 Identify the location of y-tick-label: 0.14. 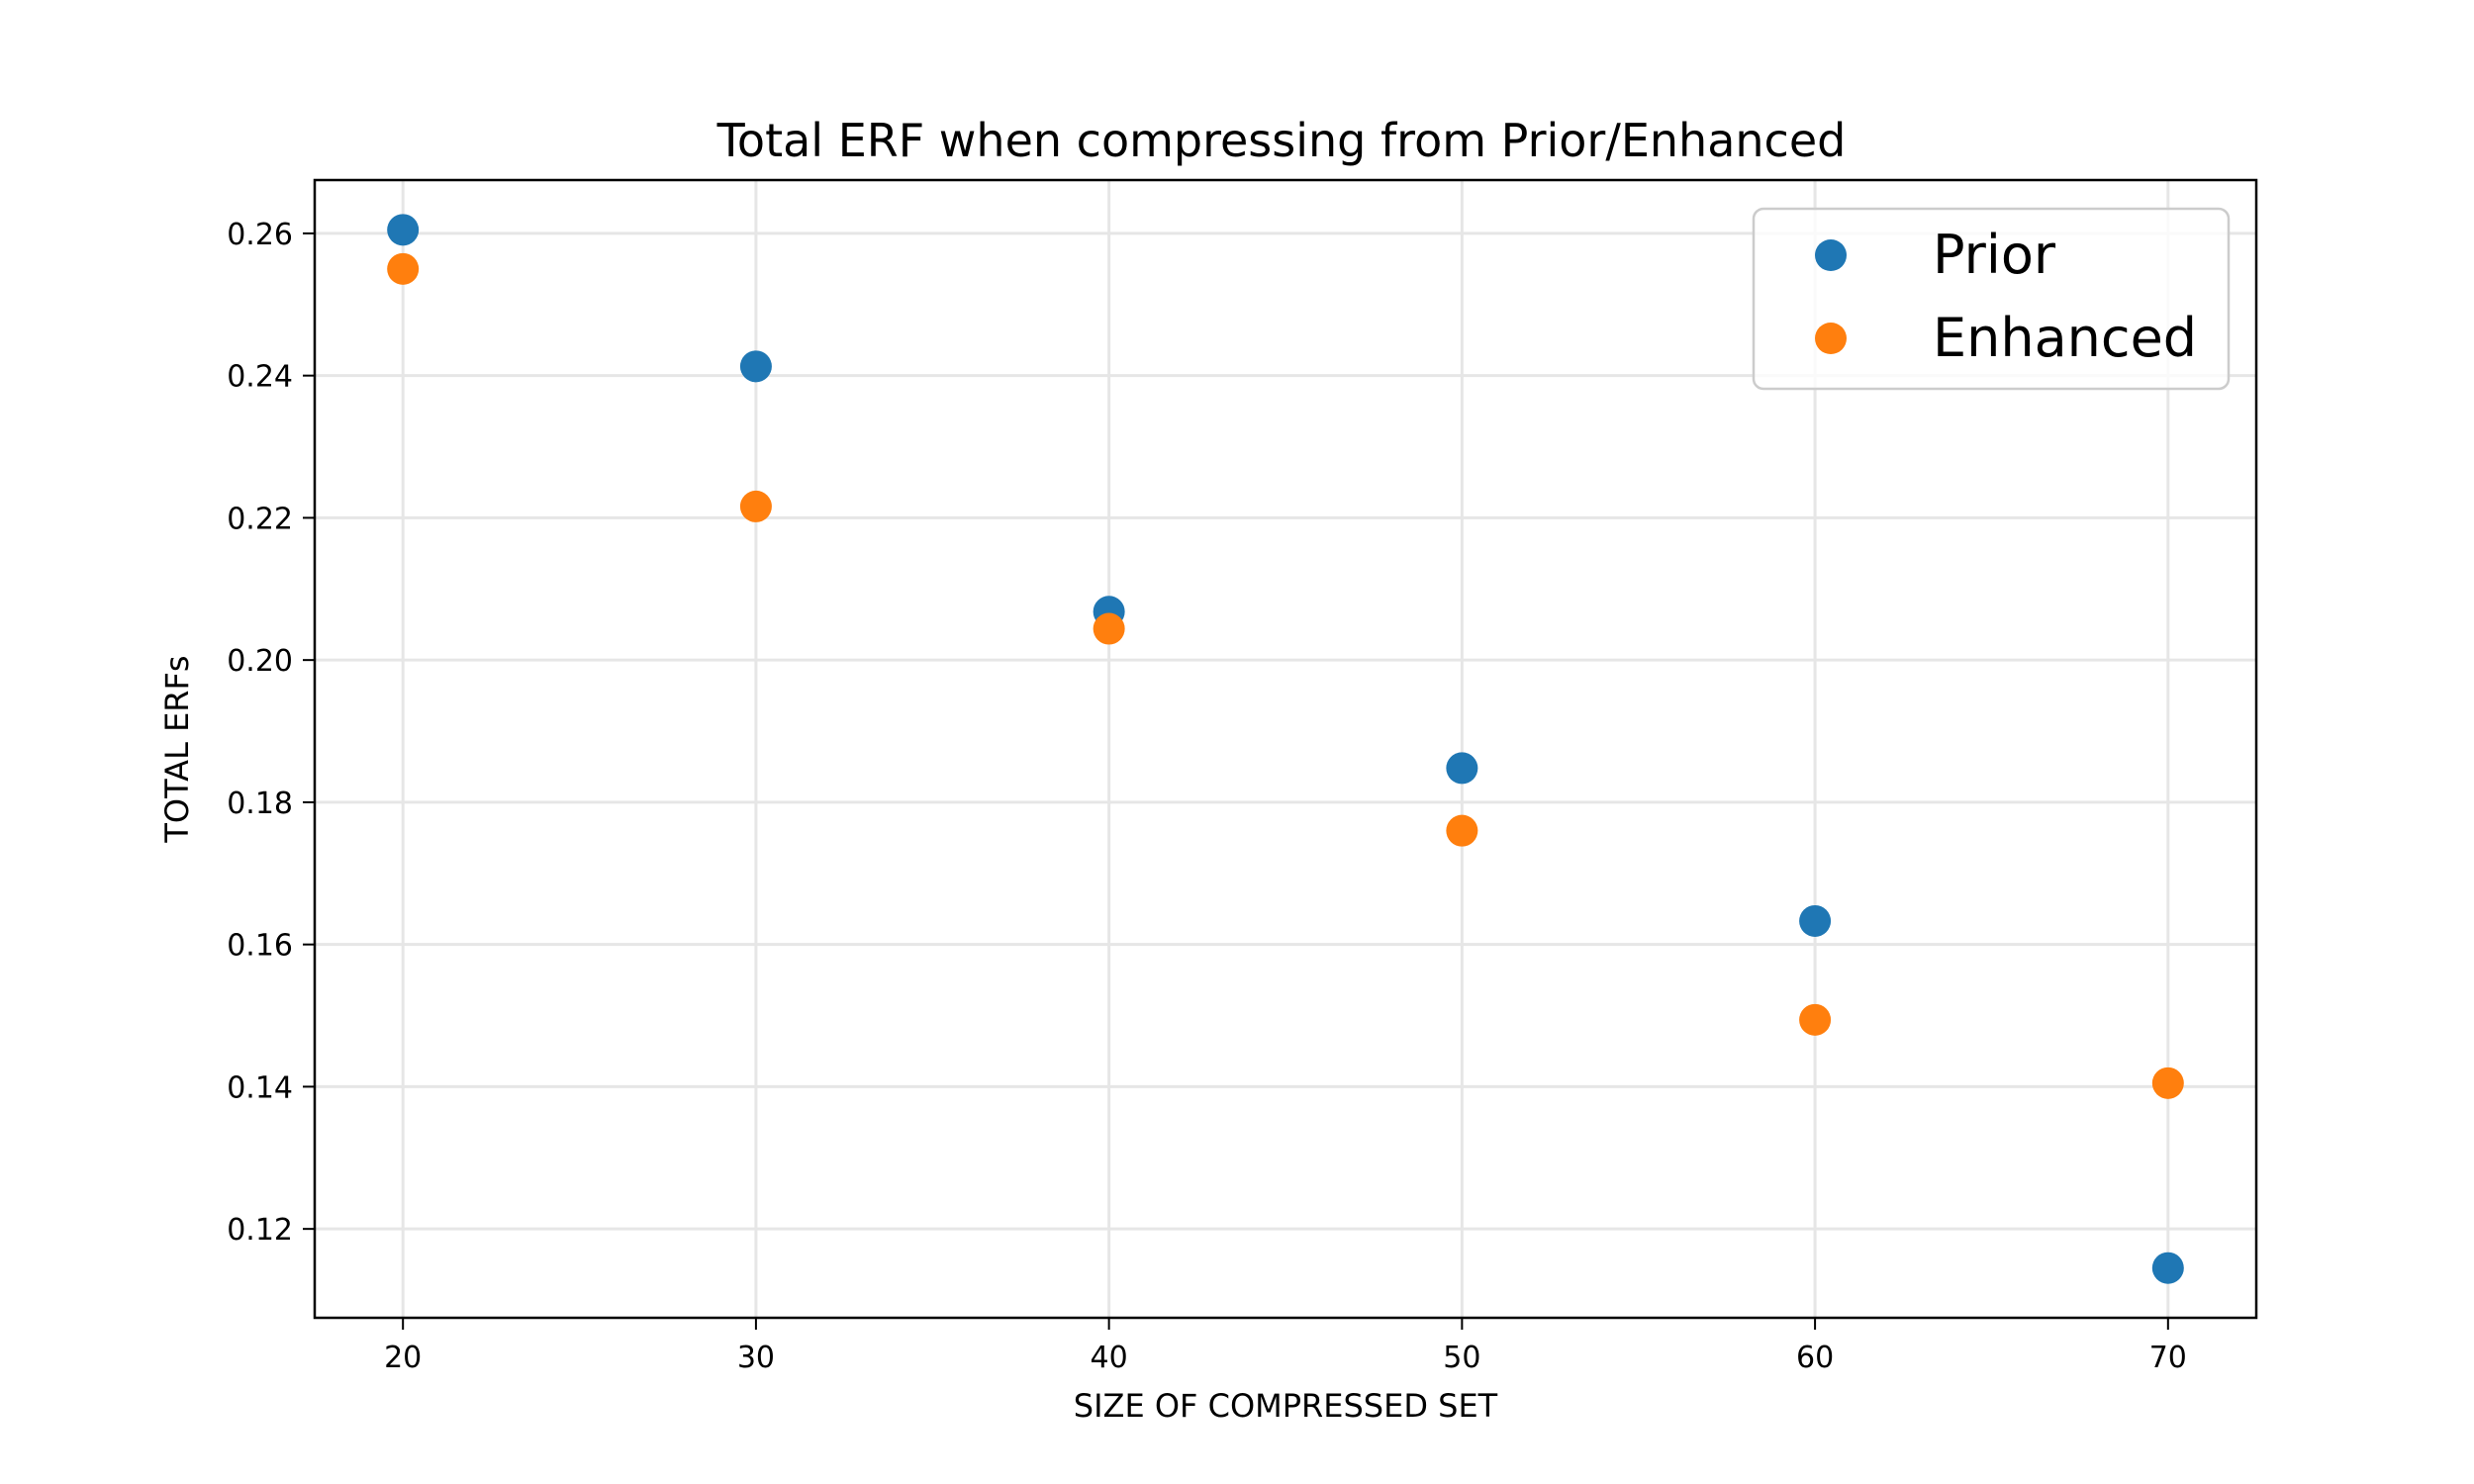
(260, 1087).